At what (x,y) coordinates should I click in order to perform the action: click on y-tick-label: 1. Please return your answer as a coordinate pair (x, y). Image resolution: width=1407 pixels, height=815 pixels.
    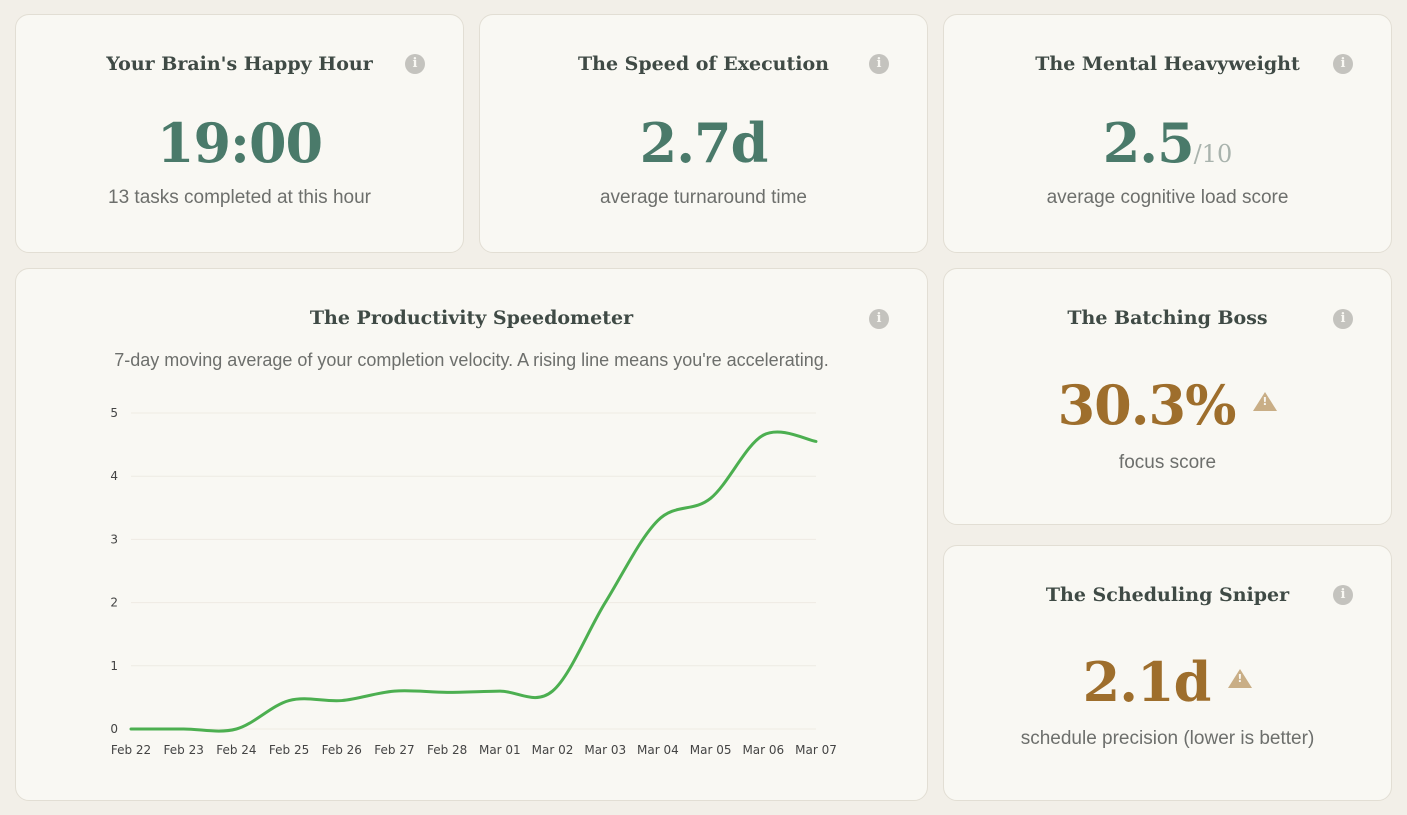
    Looking at the image, I should click on (114, 666).